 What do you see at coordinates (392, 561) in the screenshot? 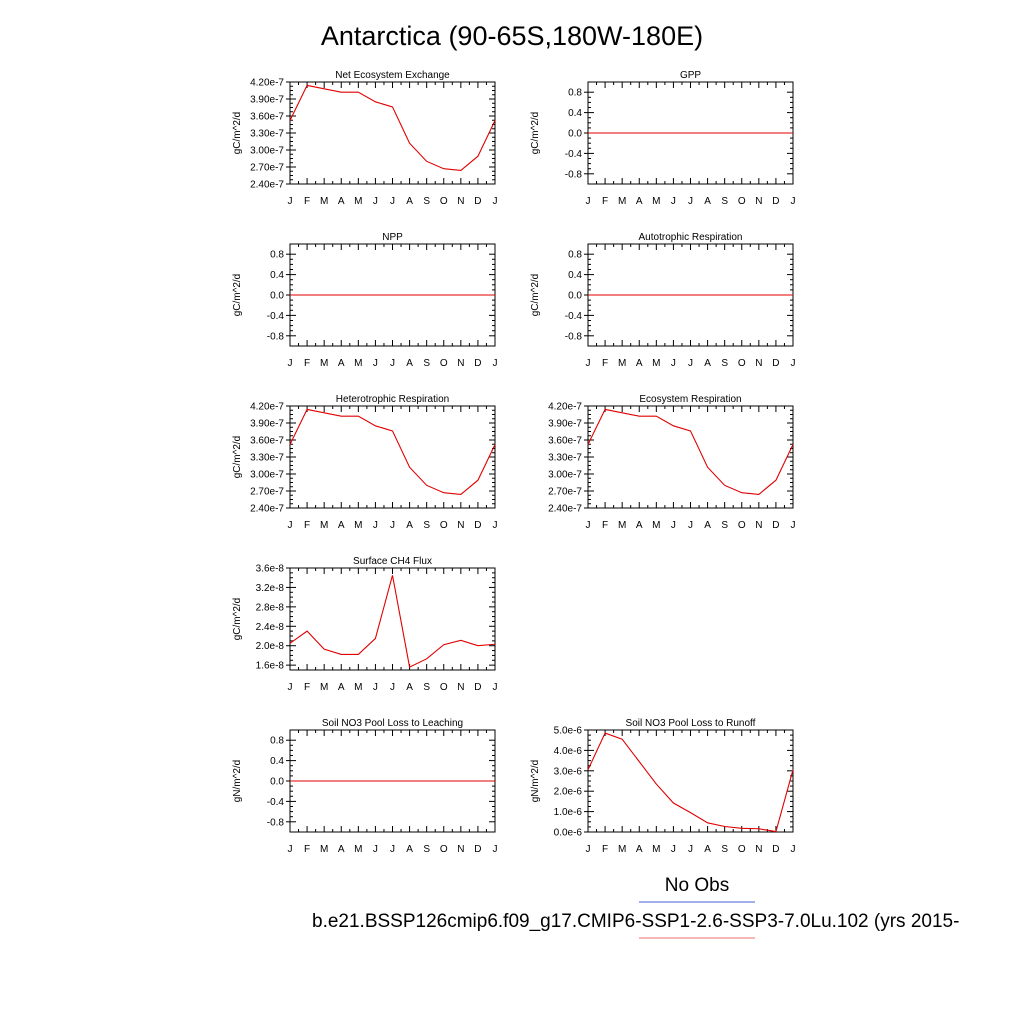
I see `panel-title: Surface CH4 Flux` at bounding box center [392, 561].